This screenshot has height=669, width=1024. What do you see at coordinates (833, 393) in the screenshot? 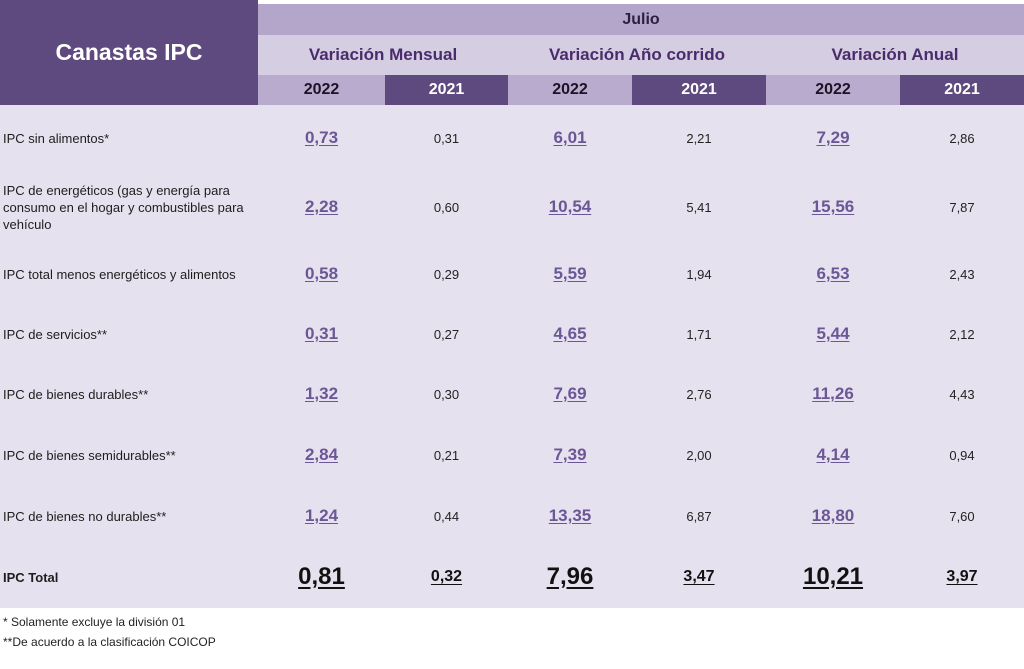
I see `value-cell: 11,26` at bounding box center [833, 393].